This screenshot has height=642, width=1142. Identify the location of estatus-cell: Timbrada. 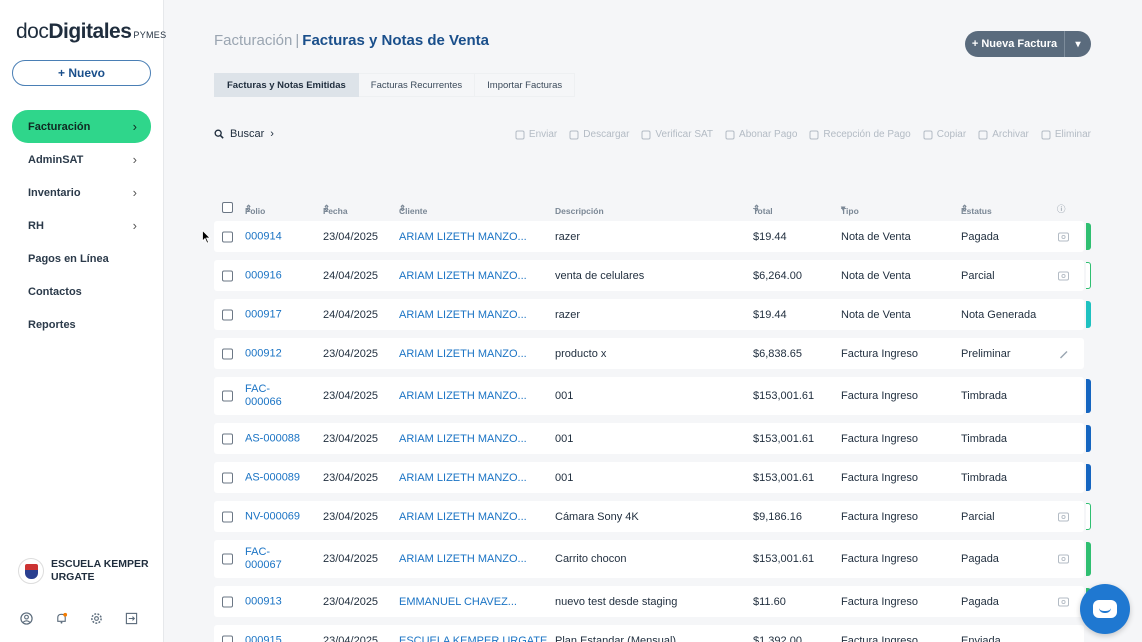
(984, 477).